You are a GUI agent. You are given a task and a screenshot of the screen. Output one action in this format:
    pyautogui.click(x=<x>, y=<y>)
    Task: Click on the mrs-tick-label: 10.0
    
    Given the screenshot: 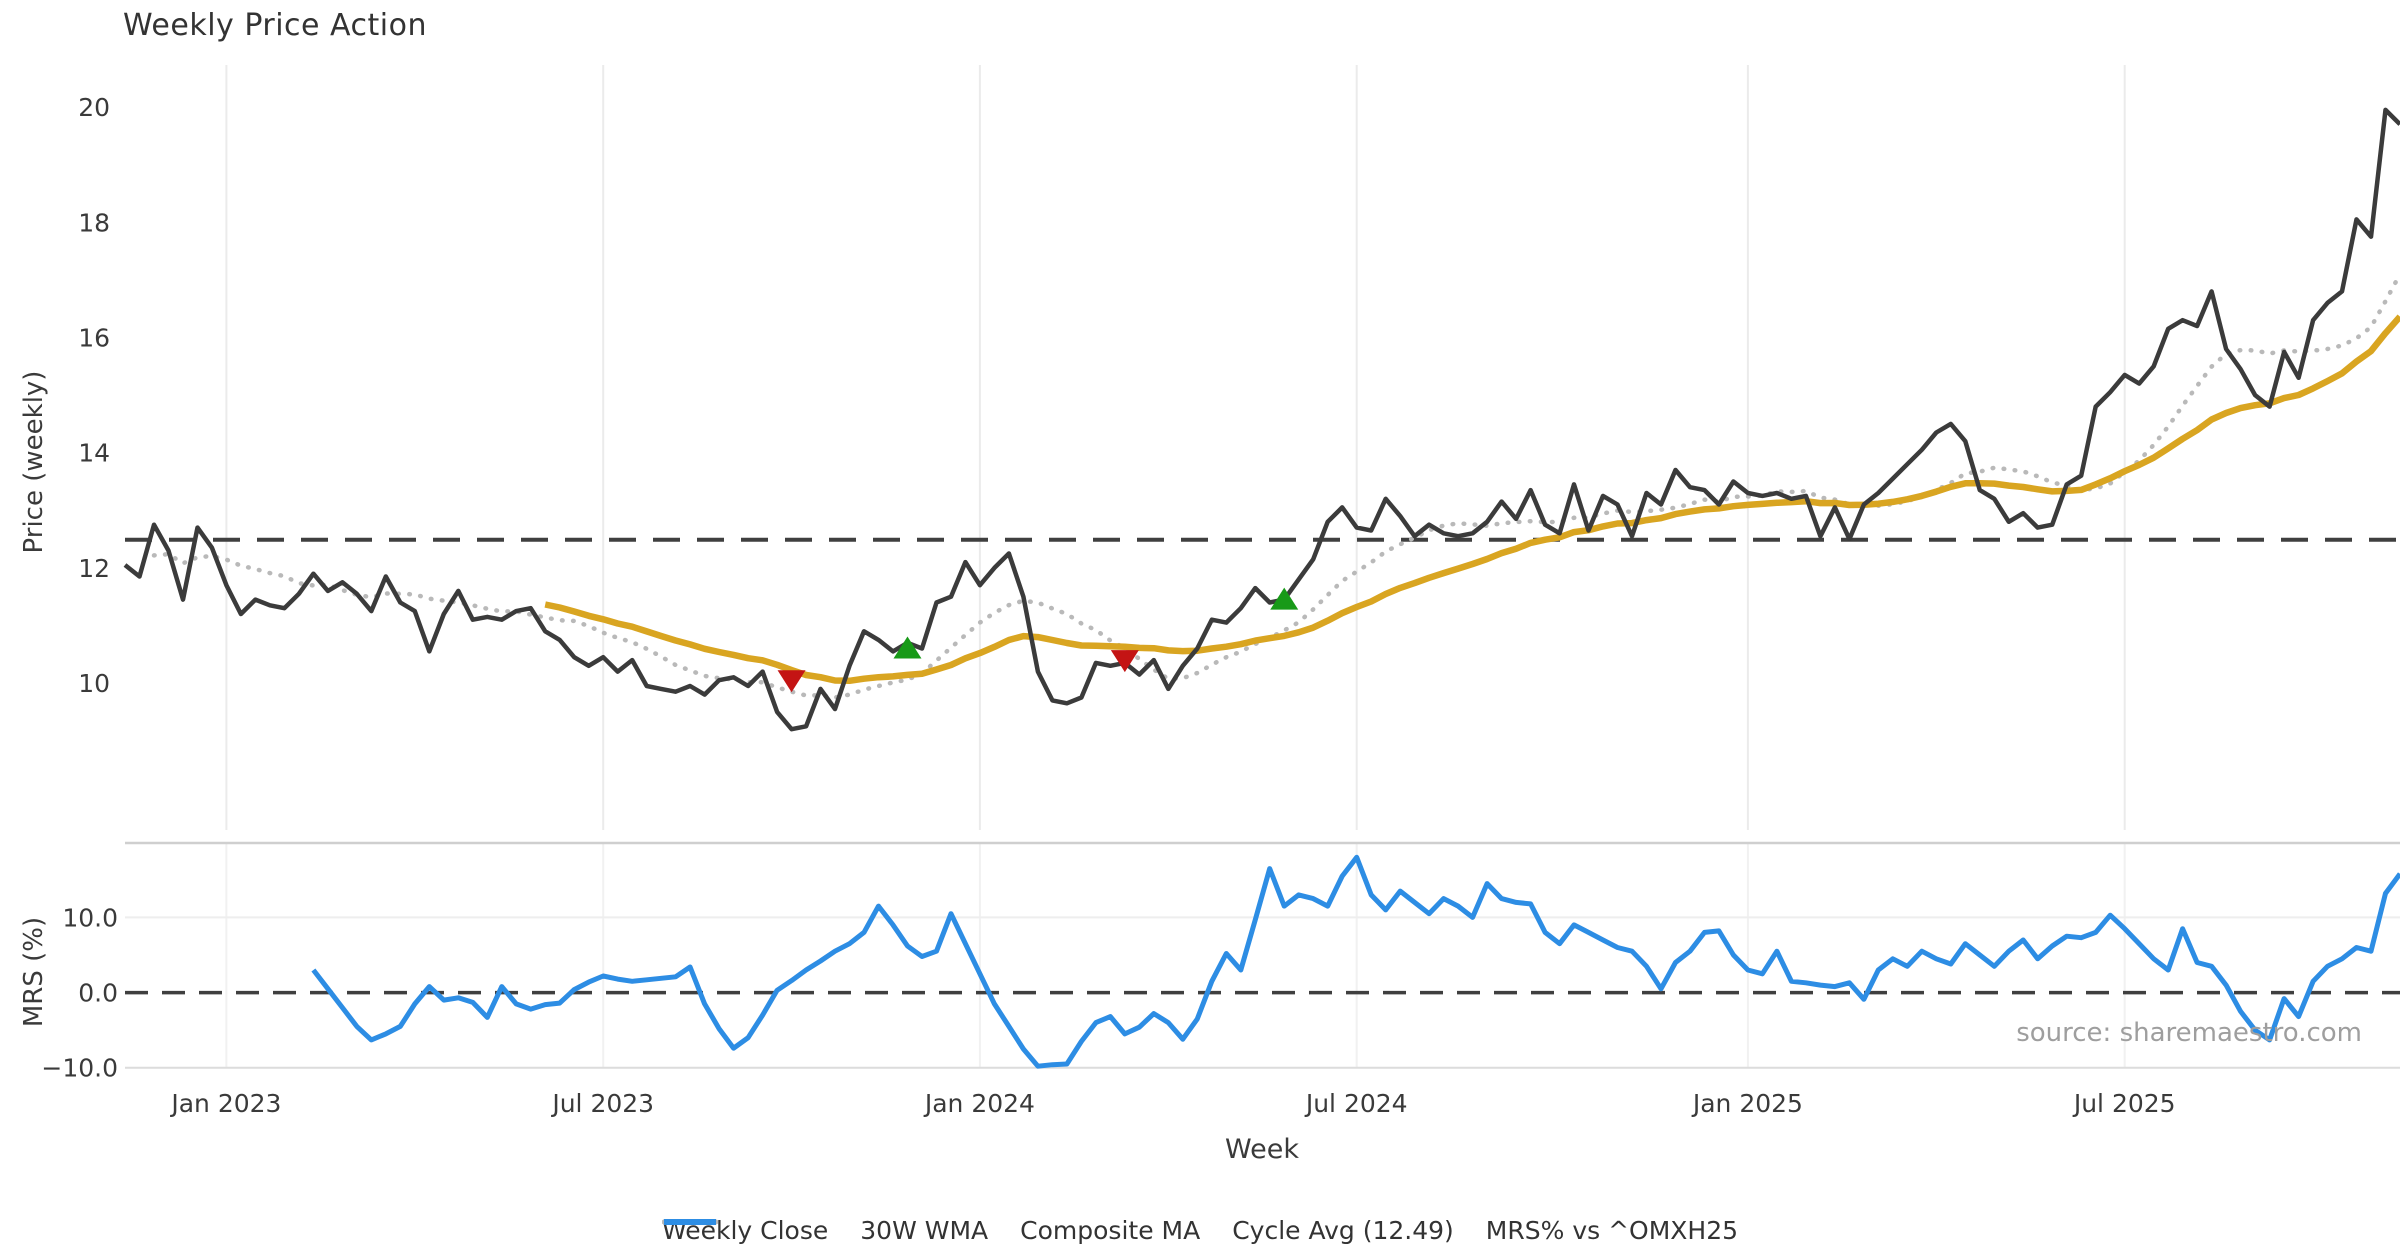 What is the action you would take?
    pyautogui.click(x=90, y=917)
    